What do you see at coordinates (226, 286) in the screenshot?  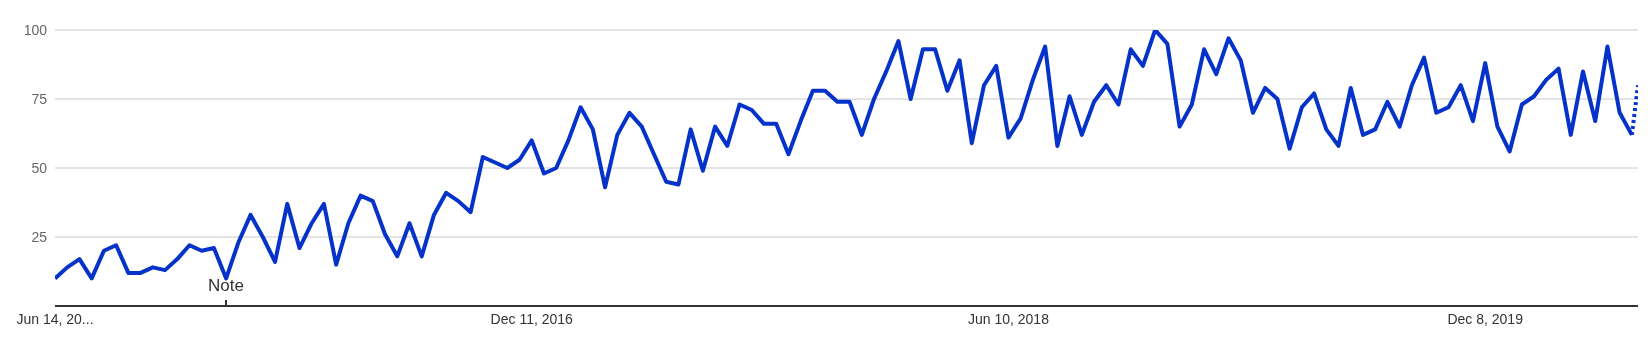 I see `annotation: Note` at bounding box center [226, 286].